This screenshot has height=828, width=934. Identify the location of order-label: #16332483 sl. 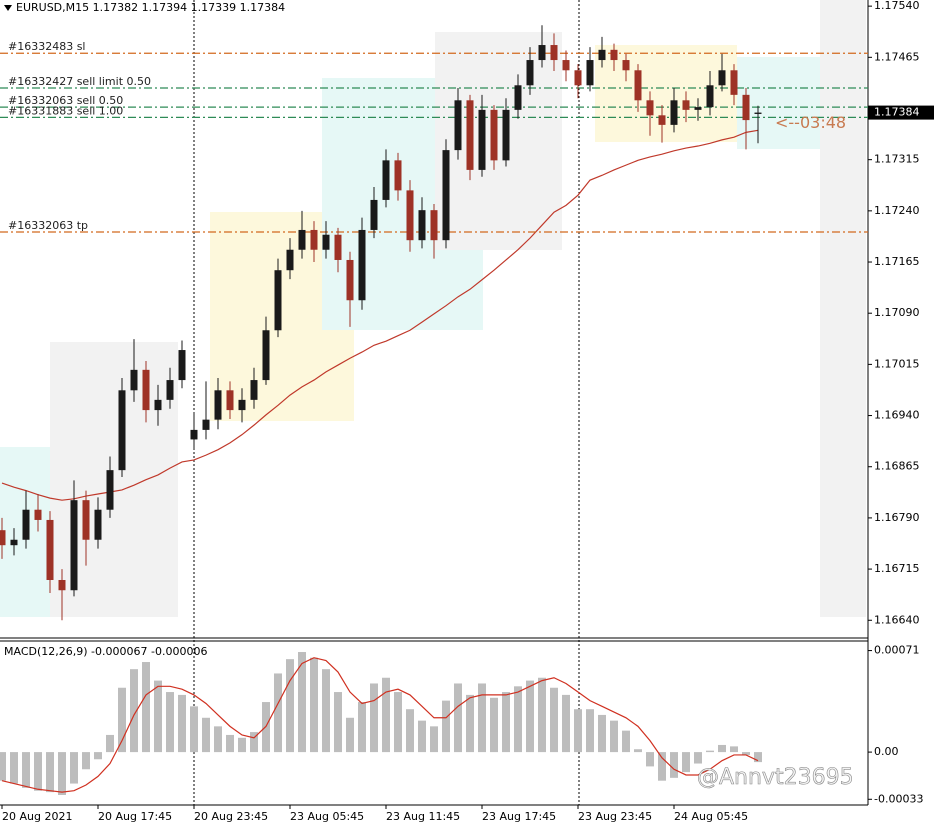
(47, 46).